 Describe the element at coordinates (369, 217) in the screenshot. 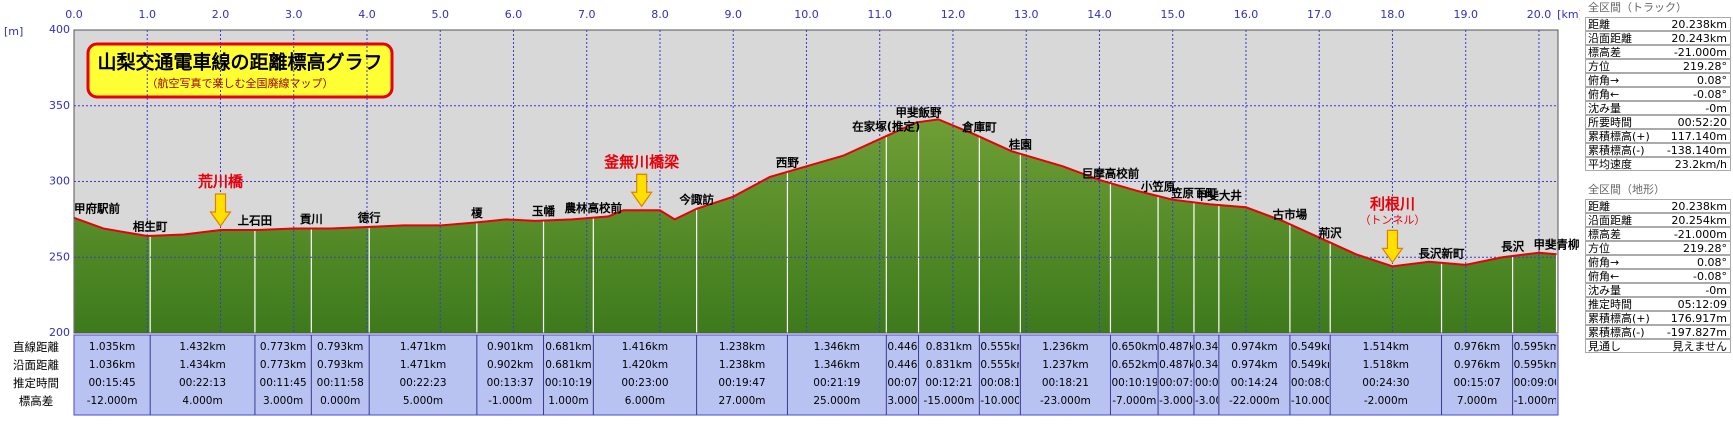

I see `station-label: 徳行` at that location.